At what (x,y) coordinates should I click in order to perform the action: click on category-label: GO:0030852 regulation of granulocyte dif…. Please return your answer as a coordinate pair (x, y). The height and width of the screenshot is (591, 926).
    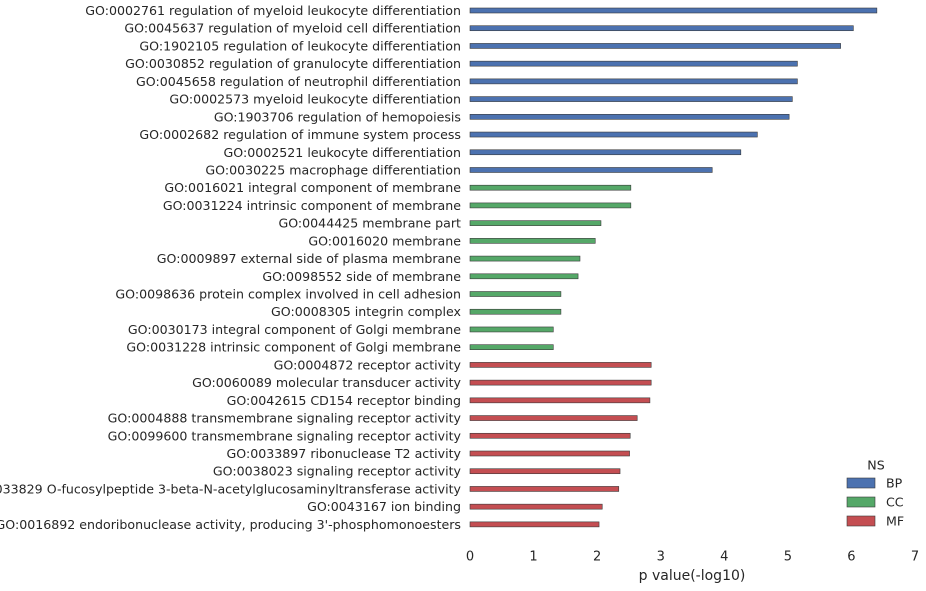
    Looking at the image, I should click on (293, 63).